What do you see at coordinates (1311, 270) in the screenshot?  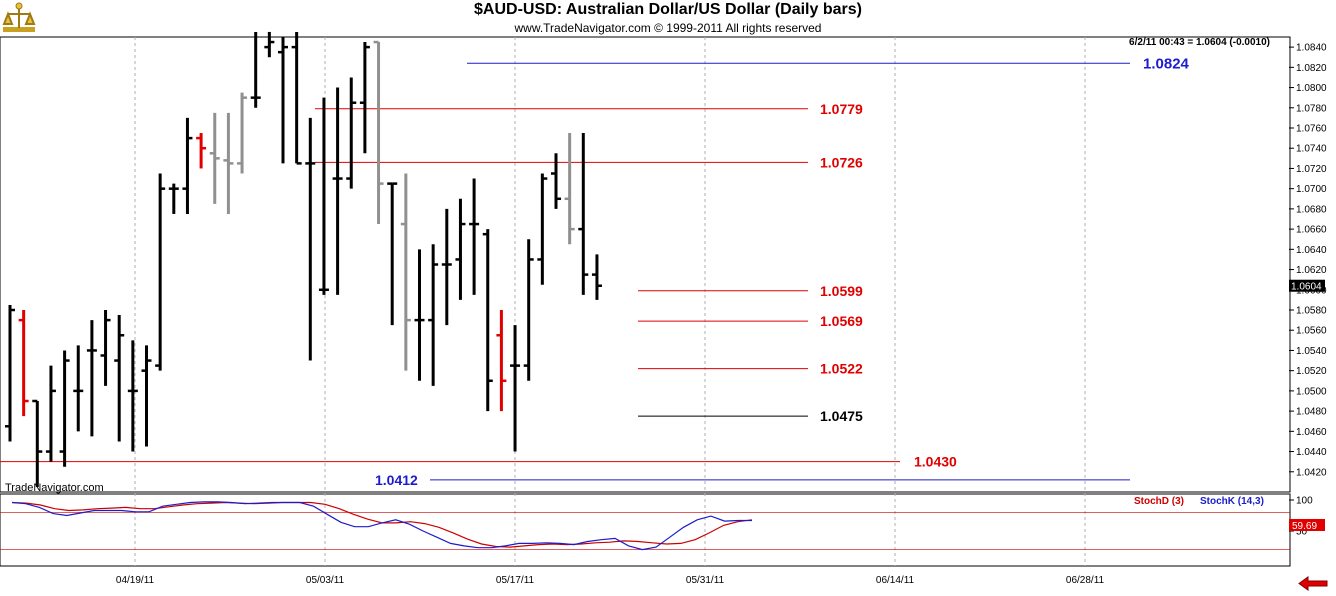 I see `y-tick-label: 1.0620` at bounding box center [1311, 270].